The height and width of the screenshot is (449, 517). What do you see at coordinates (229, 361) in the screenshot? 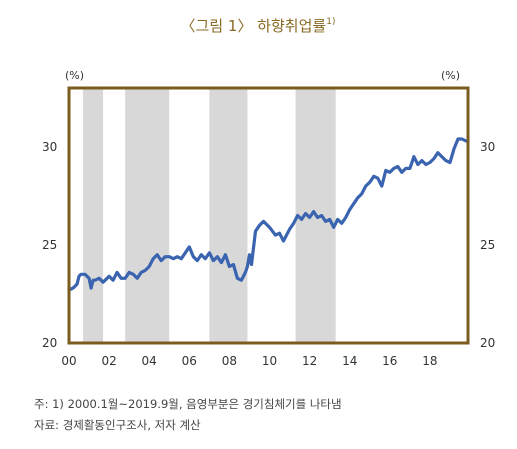
I see `x-tick-label: 08` at bounding box center [229, 361].